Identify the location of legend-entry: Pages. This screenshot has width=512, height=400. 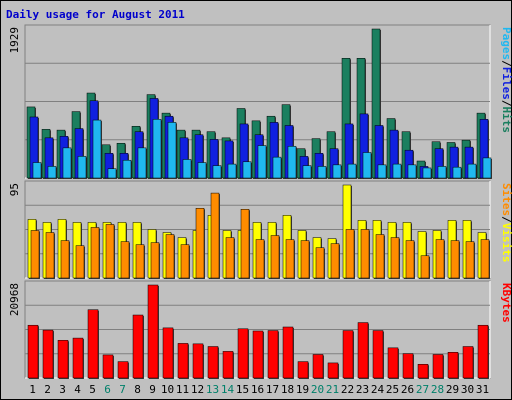
(506, 43).